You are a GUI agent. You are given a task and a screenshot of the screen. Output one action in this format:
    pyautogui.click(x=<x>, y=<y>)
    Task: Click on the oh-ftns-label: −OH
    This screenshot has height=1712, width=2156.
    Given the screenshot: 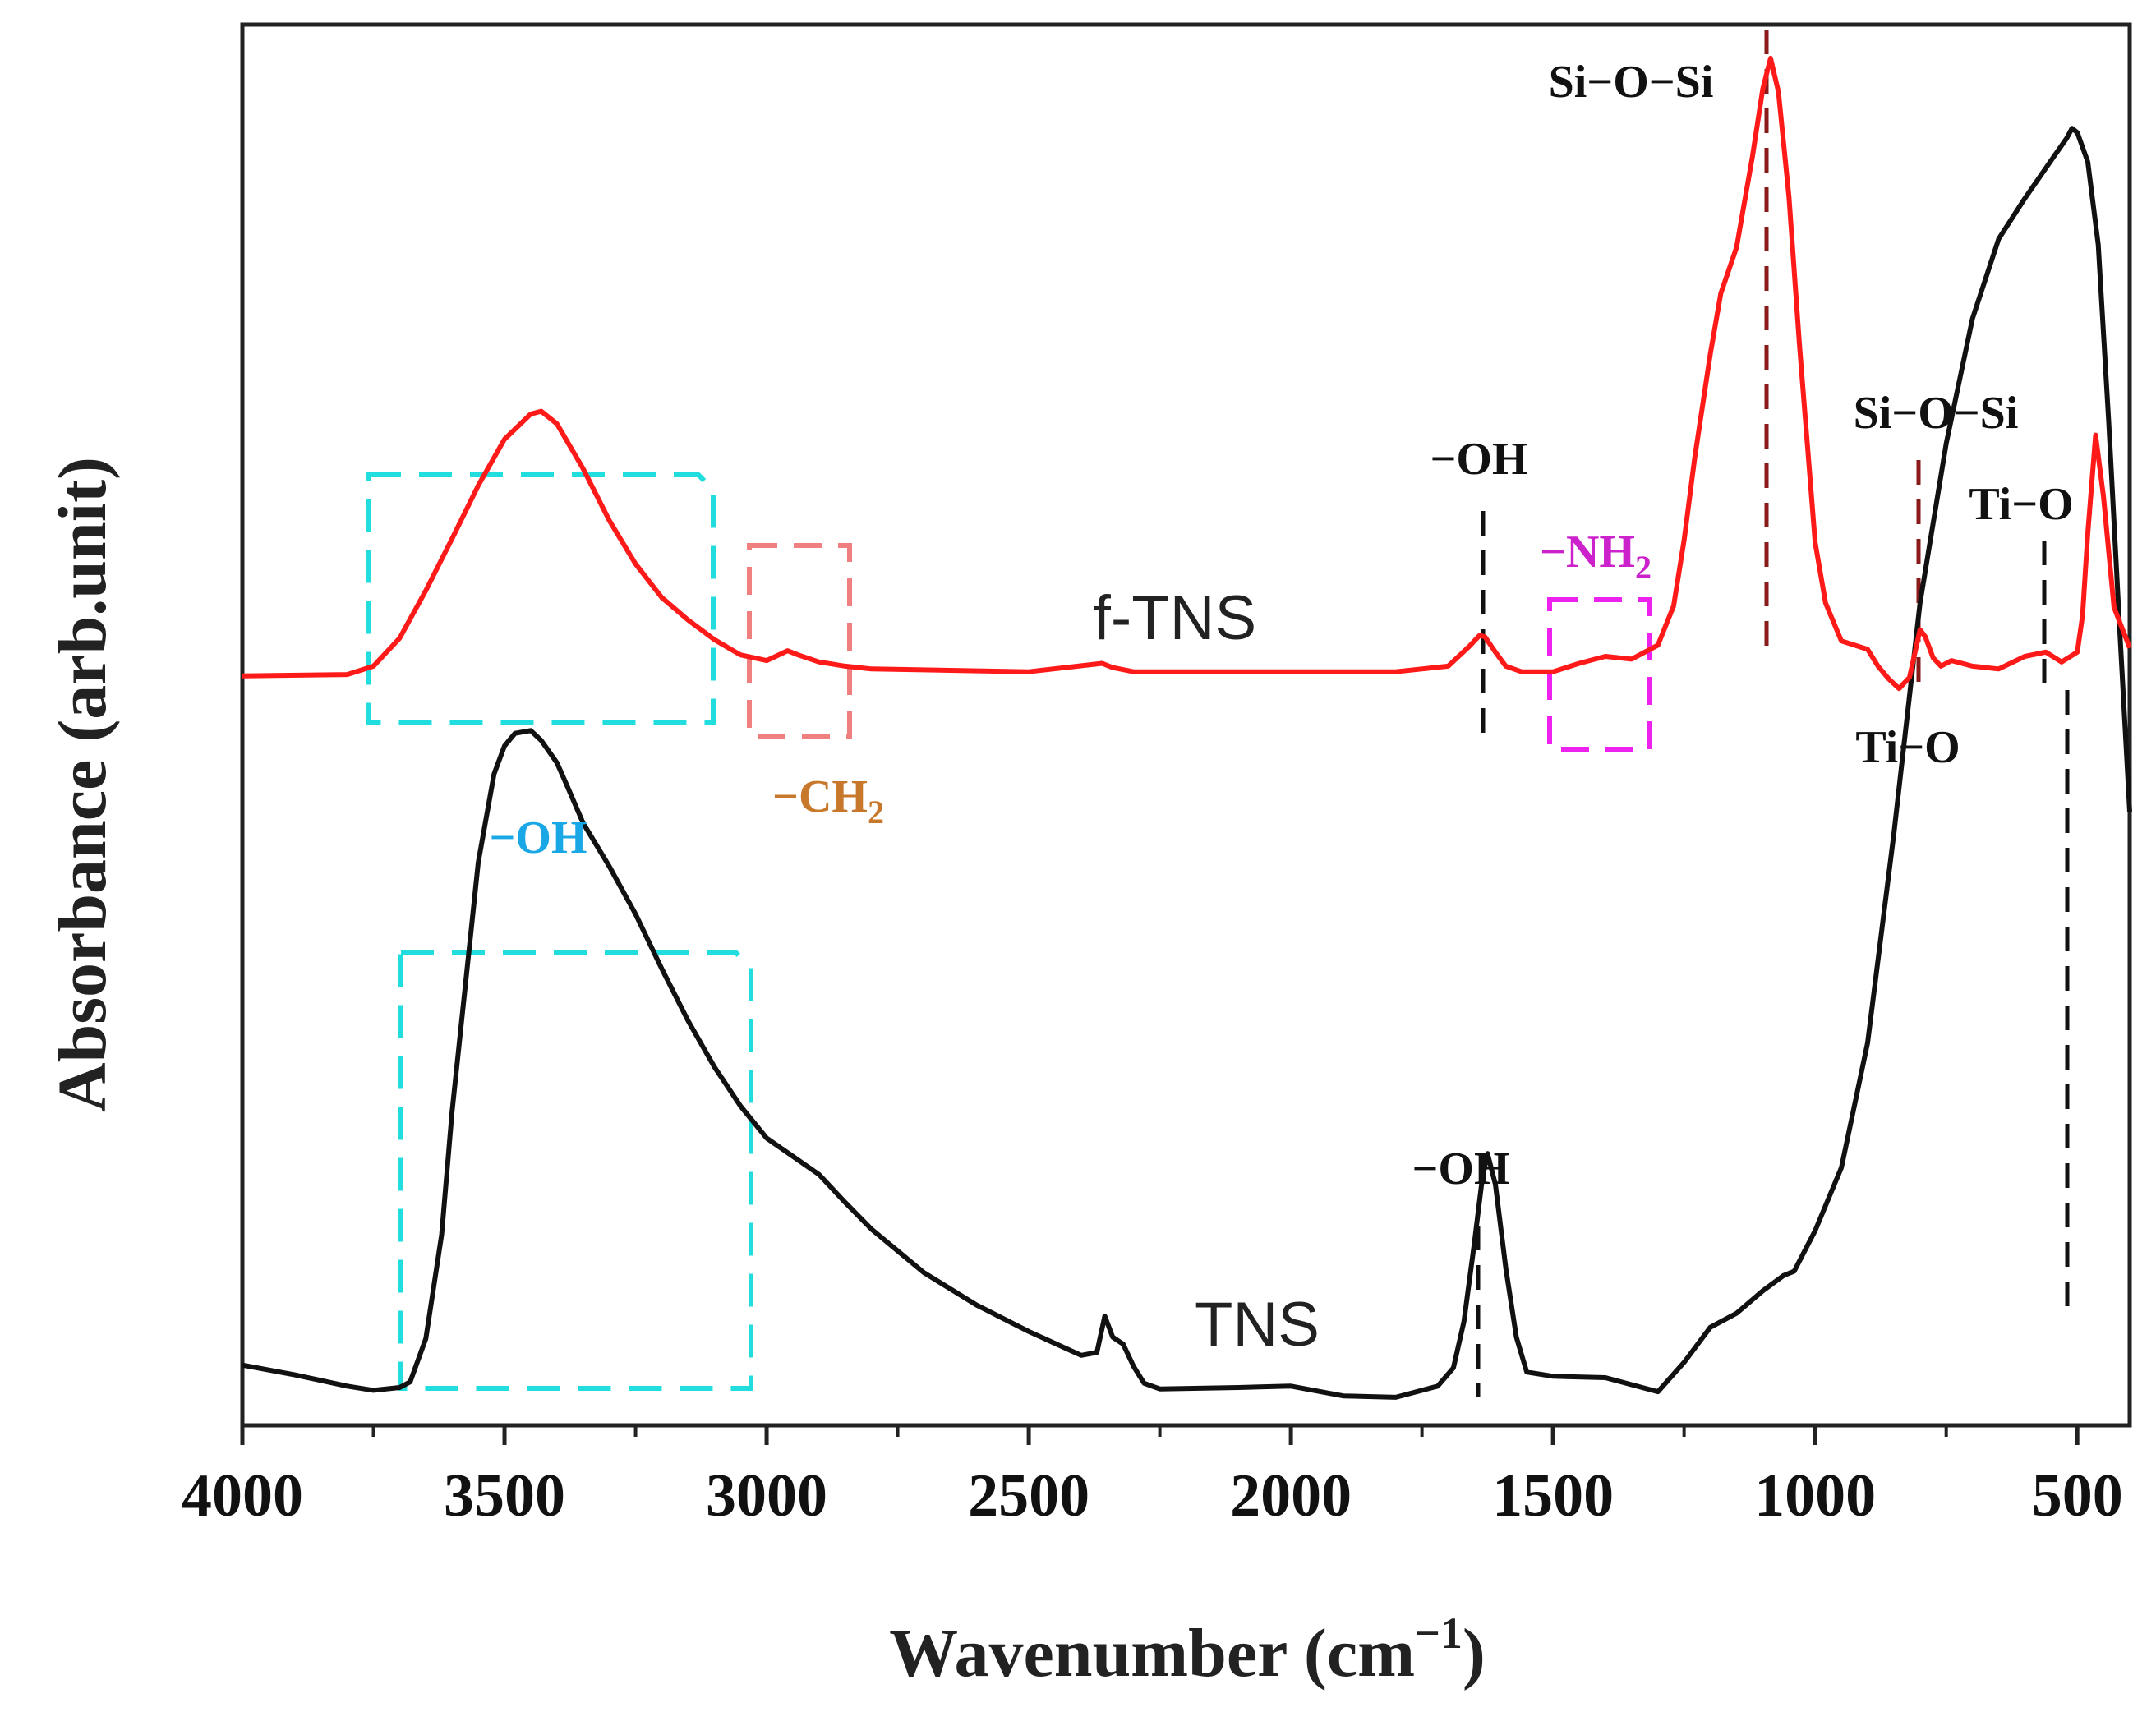 What is the action you would take?
    pyautogui.click(x=1478, y=459)
    